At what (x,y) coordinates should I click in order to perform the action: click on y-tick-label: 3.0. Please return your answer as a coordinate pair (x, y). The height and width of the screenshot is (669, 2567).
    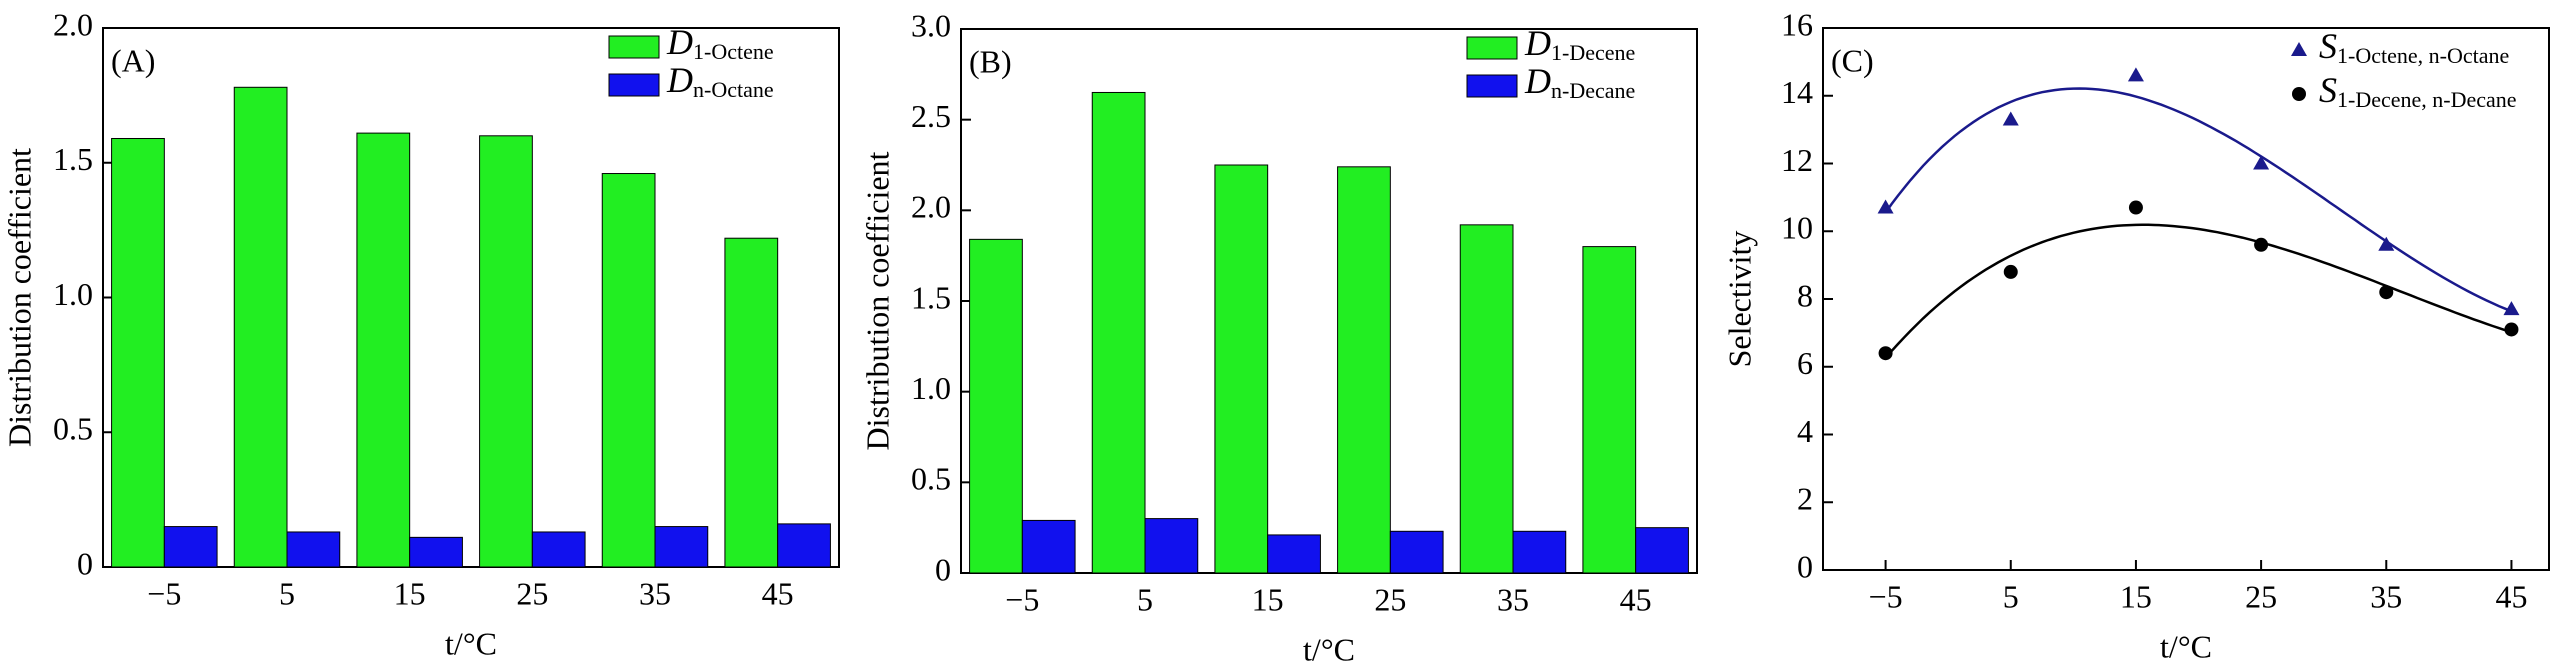
    Looking at the image, I should click on (931, 25).